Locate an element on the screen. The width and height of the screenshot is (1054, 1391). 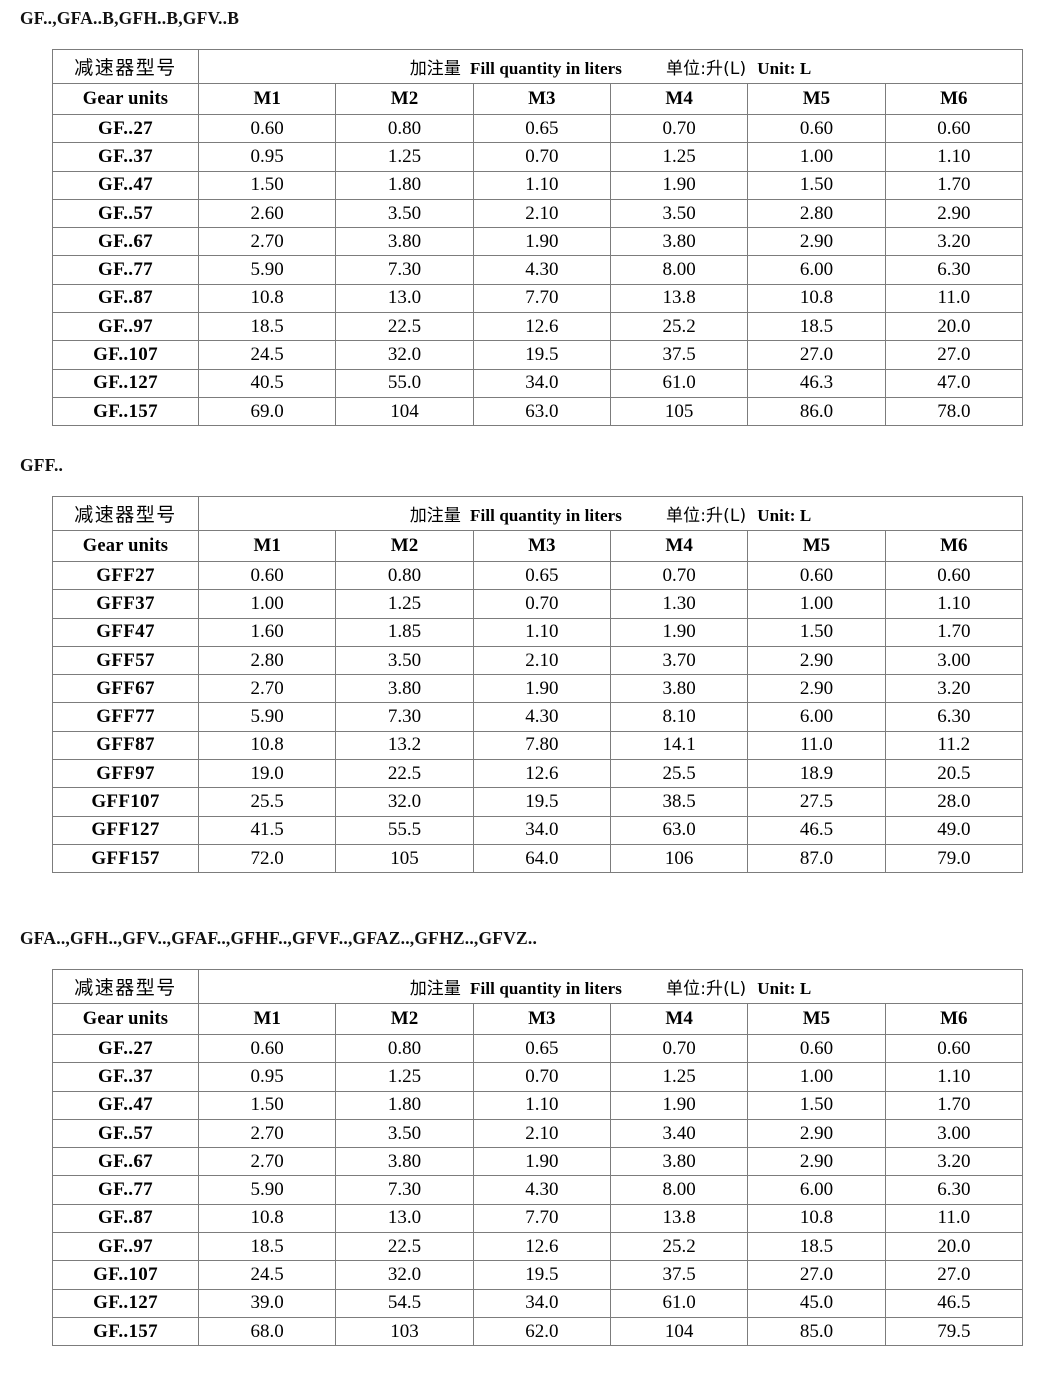
cell-fill-m5: 2.90 is located at coordinates (816, 660).